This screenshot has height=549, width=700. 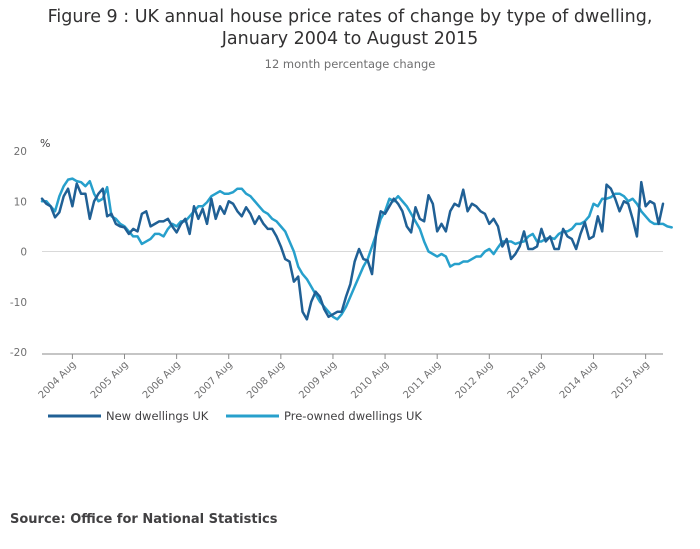 What do you see at coordinates (18, 353) in the screenshot?
I see `y-tick-label: -20` at bounding box center [18, 353].